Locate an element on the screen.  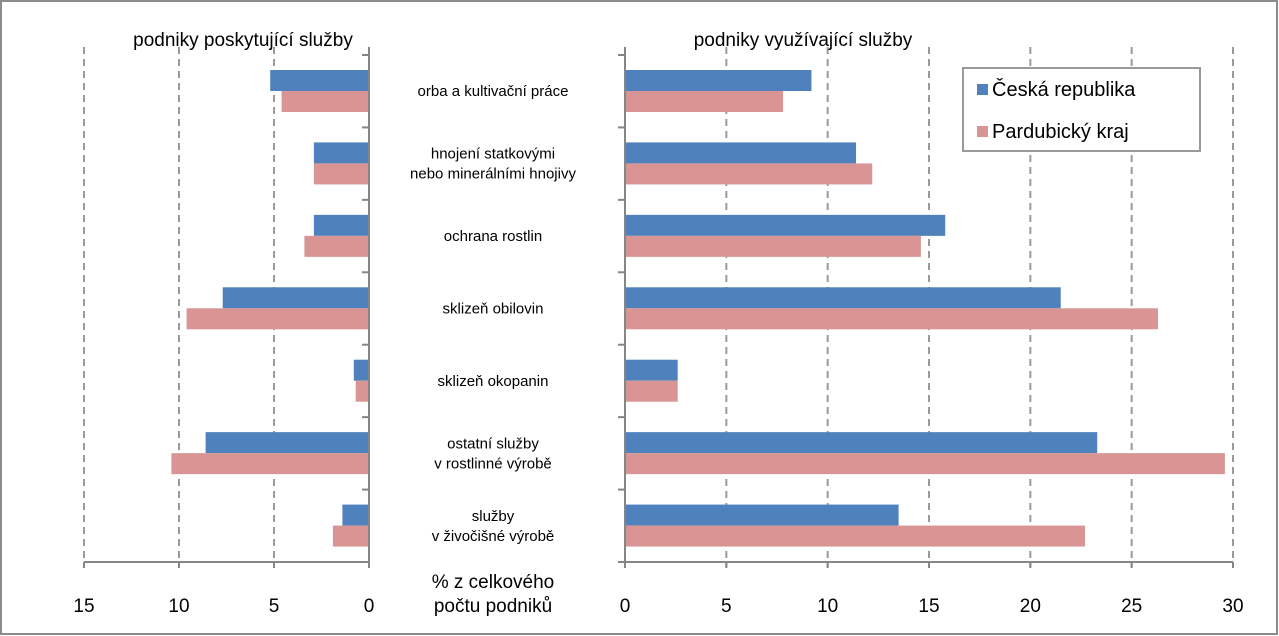
category-label-hnojeni-statkovymi-nebo-mineralnimi-hnojivy-line2: nebo minerálními hnojivy is located at coordinates (493, 174).